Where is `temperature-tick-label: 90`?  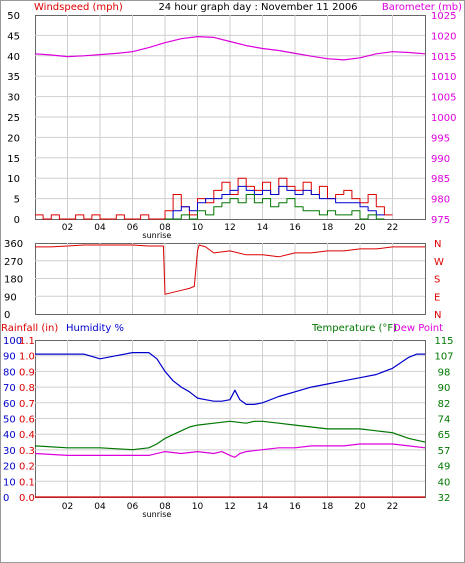 temperature-tick-label: 90 is located at coordinates (444, 388).